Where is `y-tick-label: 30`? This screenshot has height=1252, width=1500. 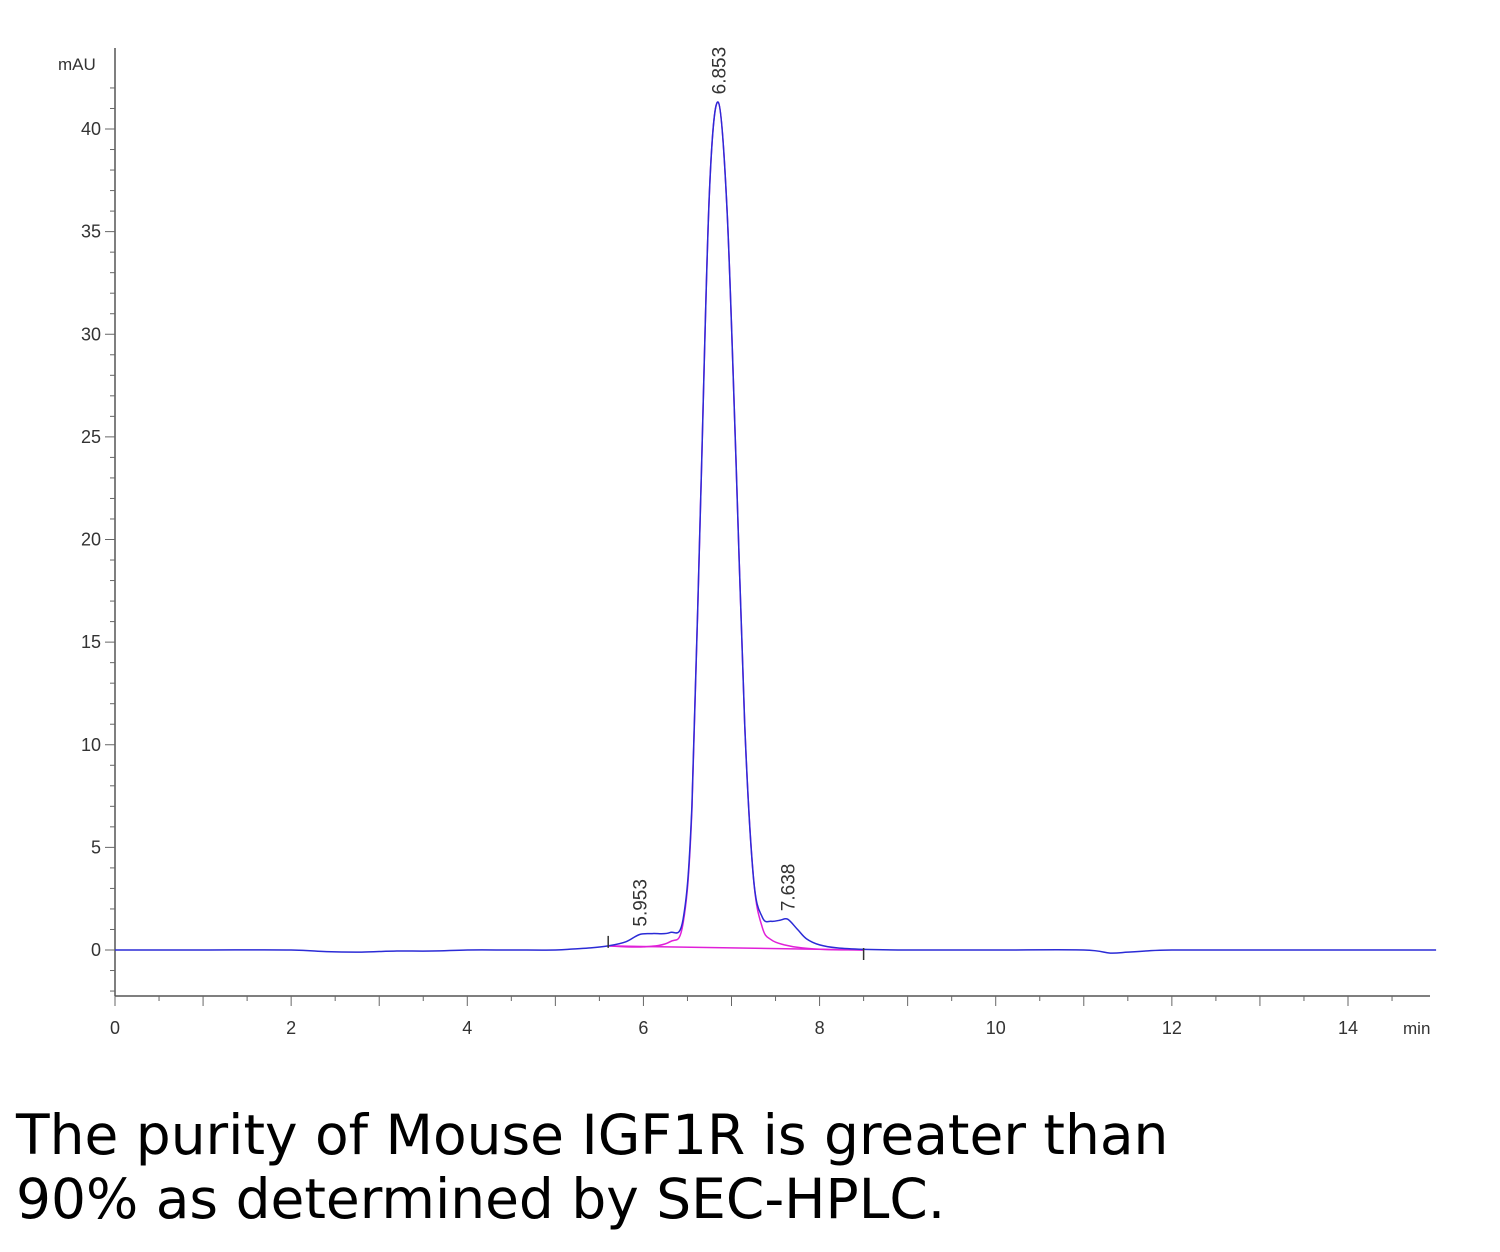
y-tick-label: 30 is located at coordinates (91, 334).